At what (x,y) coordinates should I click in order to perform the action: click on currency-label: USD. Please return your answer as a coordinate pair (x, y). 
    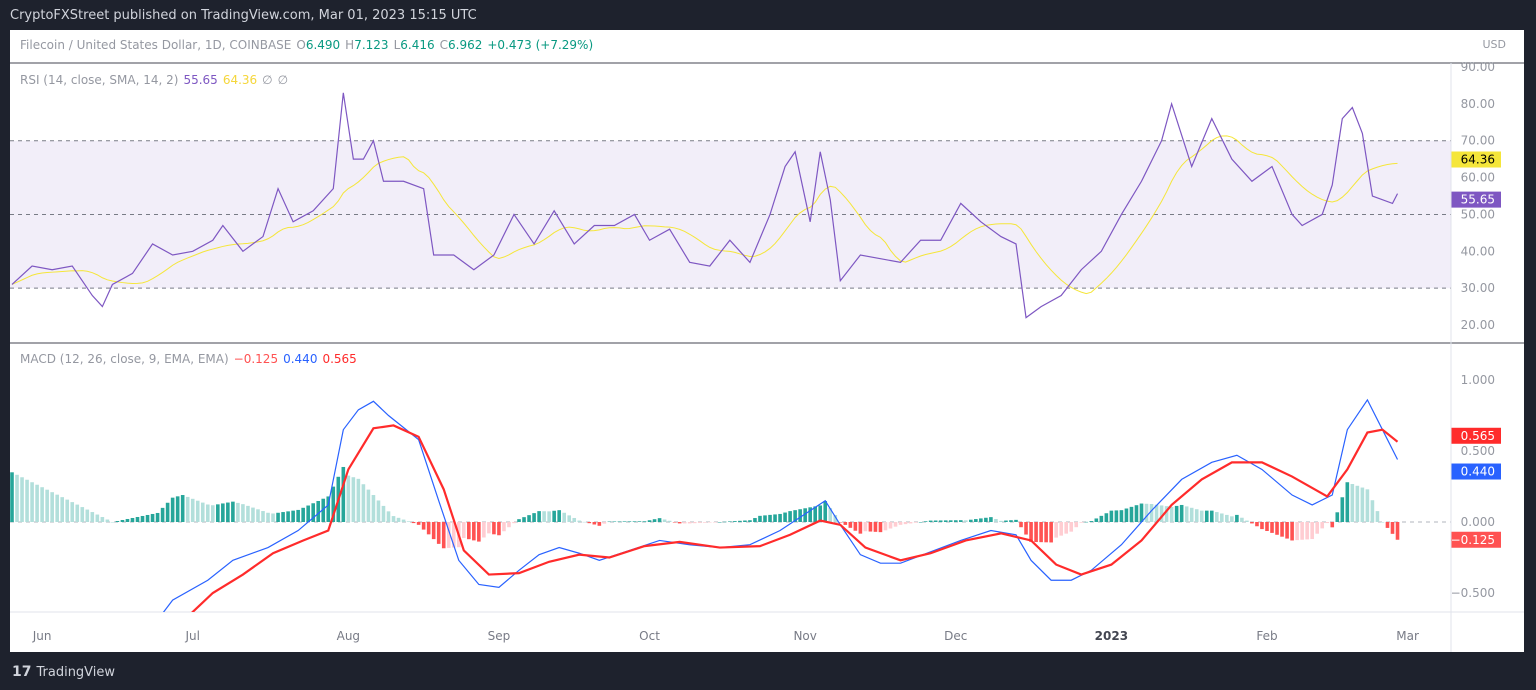
    Looking at the image, I should click on (1494, 44).